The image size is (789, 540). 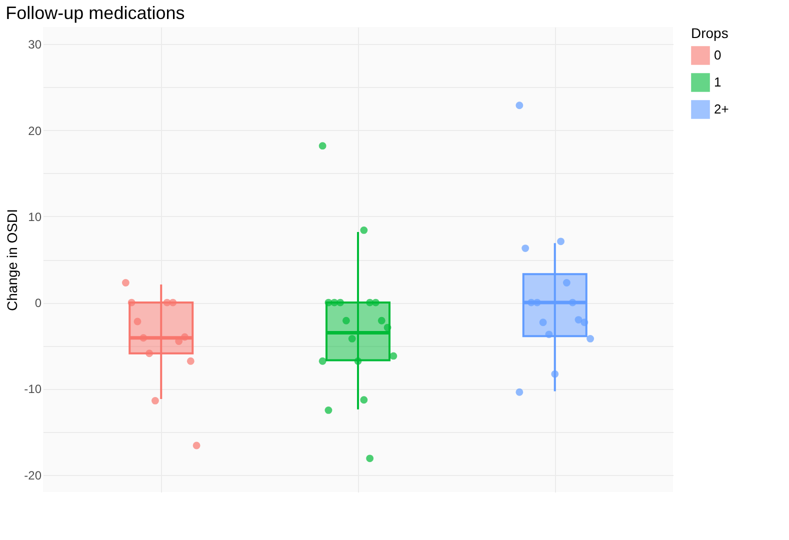 I want to click on legend-title: Drops, so click(x=709, y=33).